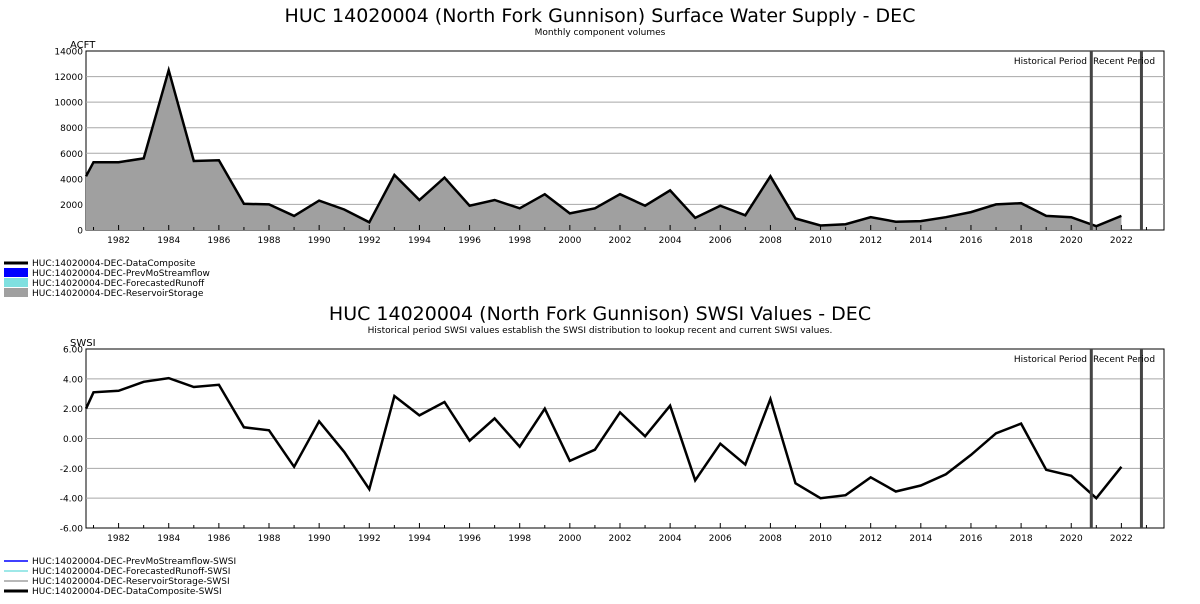 This screenshot has height=604, width=1200. Describe the element at coordinates (68, 104) in the screenshot. I see `supply-y-tick-label: 10000` at that location.